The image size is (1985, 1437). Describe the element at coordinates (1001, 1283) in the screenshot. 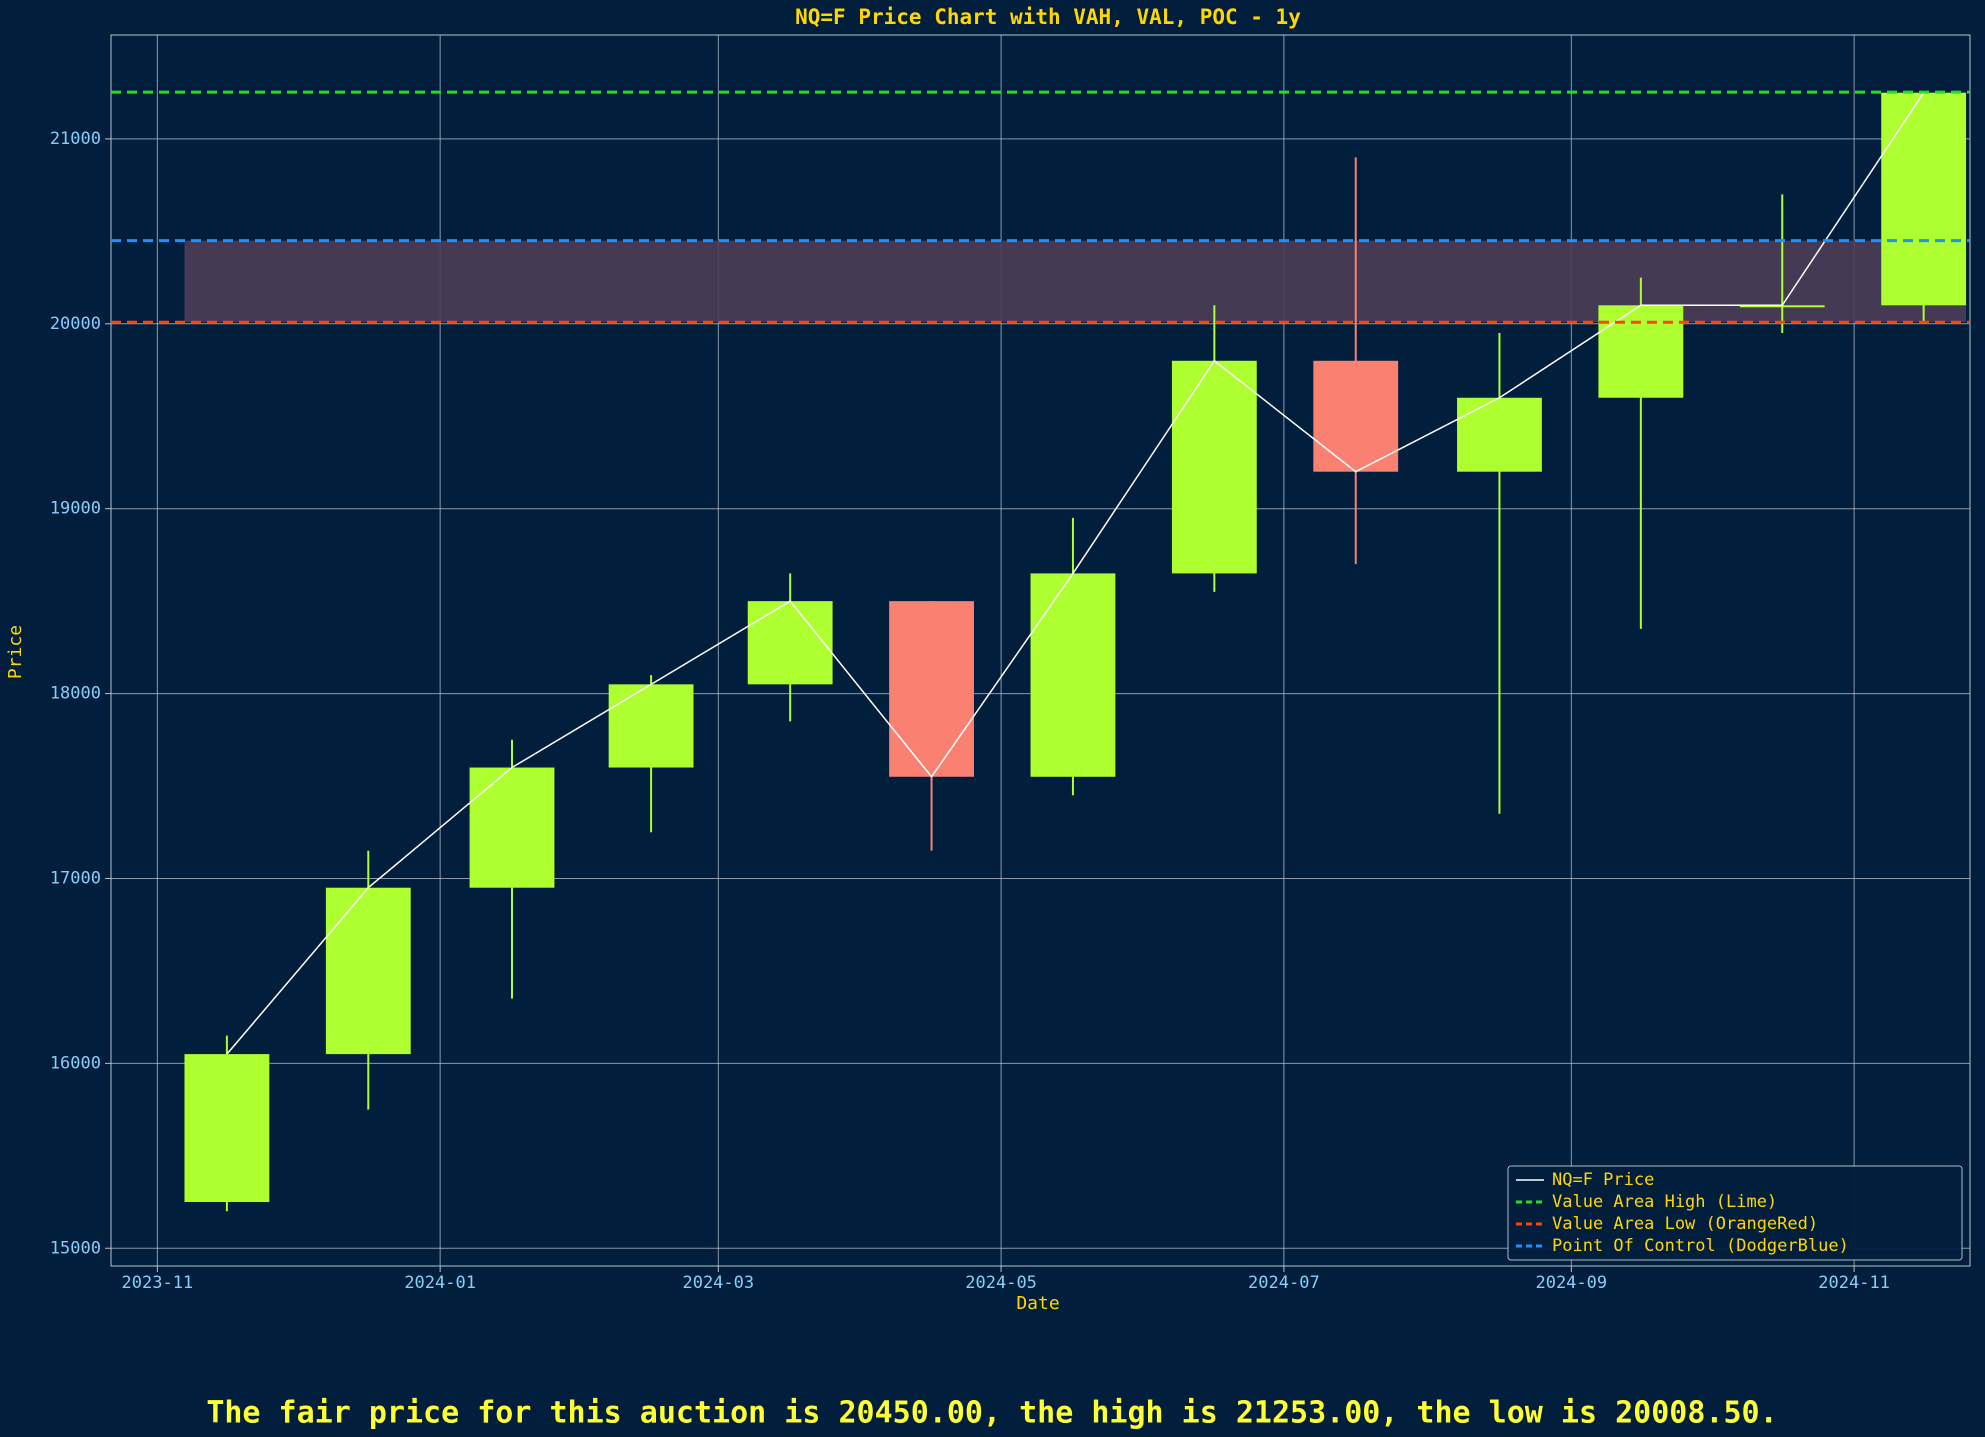

I see `x-tick-label: 2024-05` at that location.